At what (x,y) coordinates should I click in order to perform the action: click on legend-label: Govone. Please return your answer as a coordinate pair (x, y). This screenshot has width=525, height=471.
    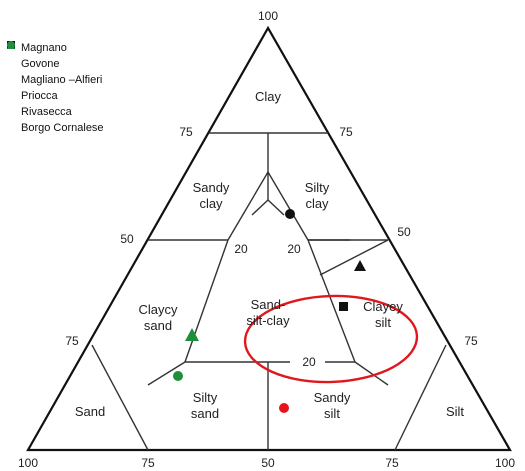
    Looking at the image, I should click on (40, 64).